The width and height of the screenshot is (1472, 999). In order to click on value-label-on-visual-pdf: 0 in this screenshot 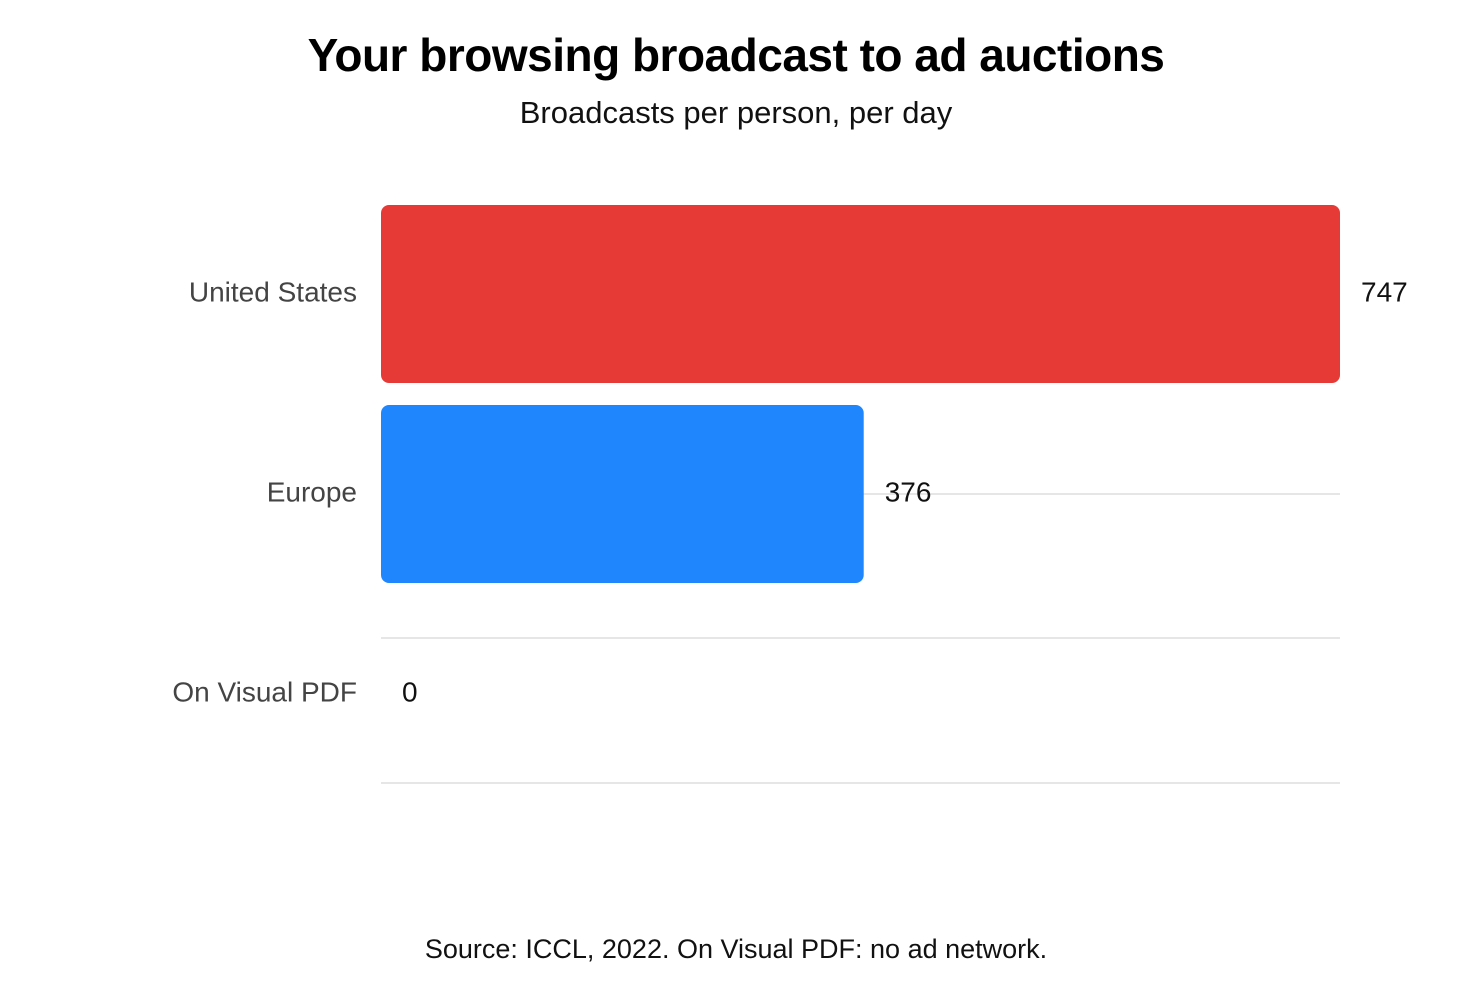, I will do `click(410, 691)`.